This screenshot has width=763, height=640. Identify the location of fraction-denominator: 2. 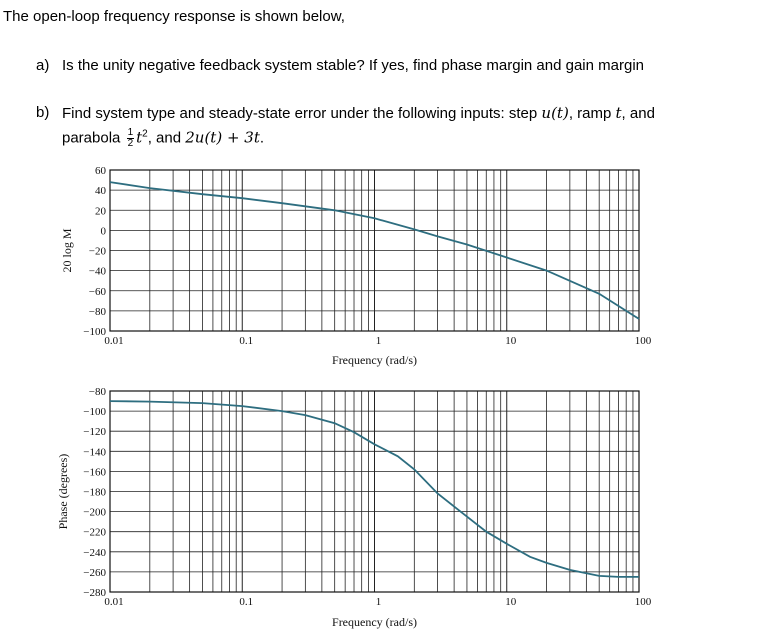
(130, 143).